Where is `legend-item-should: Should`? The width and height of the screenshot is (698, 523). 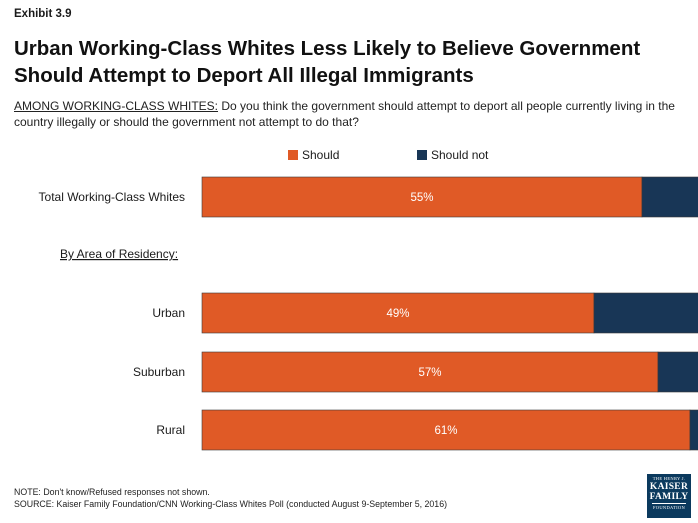 legend-item-should: Should is located at coordinates (313, 155).